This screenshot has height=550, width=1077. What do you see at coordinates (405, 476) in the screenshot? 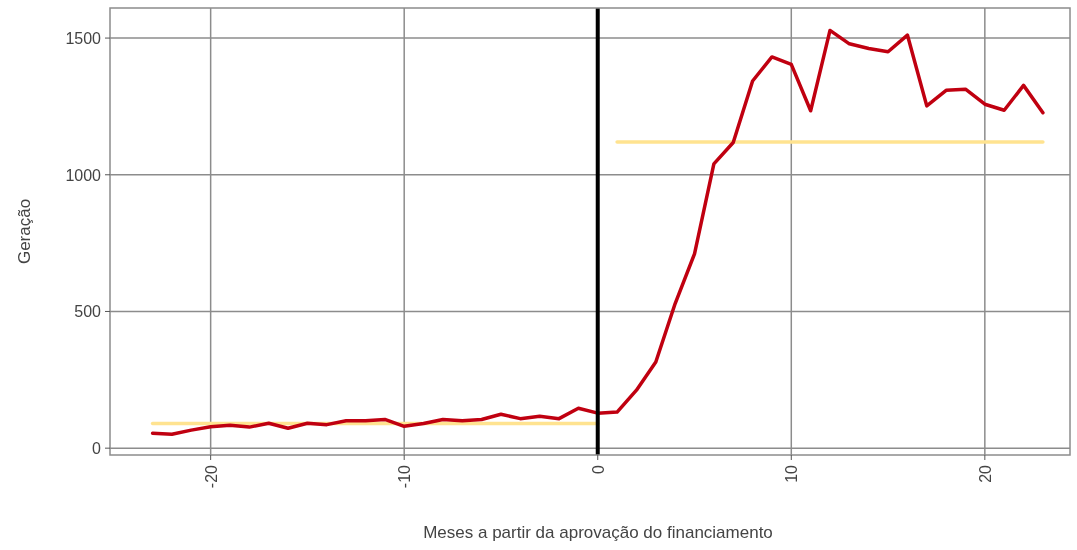
I see `x-tick-label: -10` at bounding box center [405, 476].